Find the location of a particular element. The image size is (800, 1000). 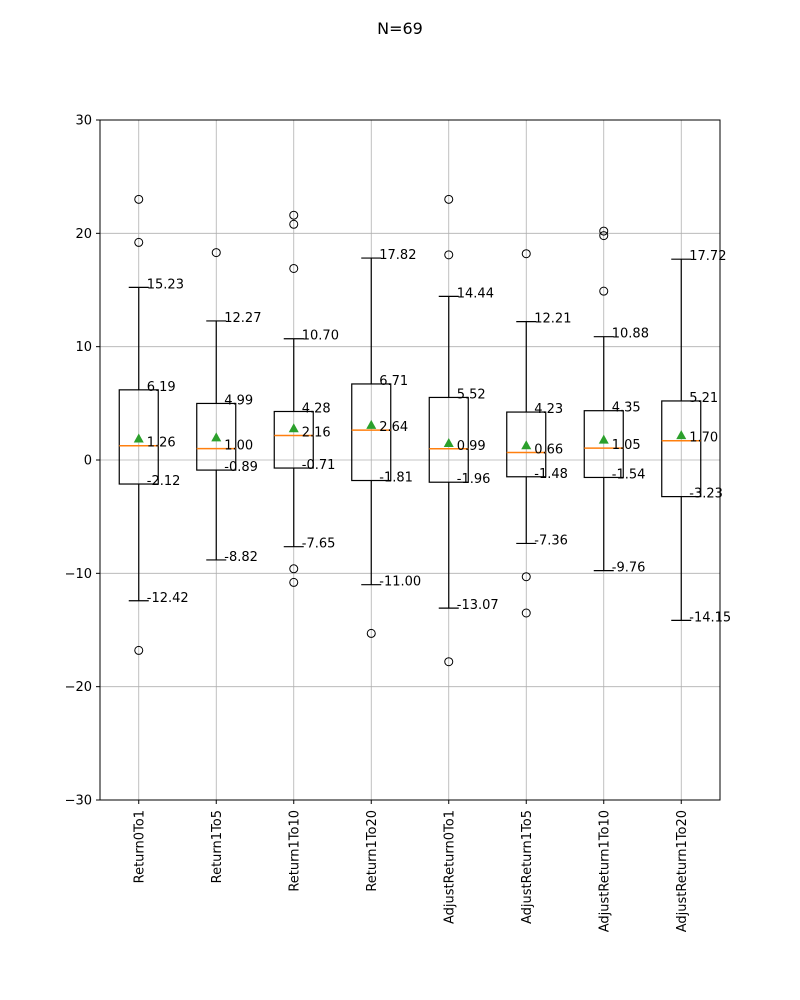

y-tick-label: −30 is located at coordinates (78, 801).